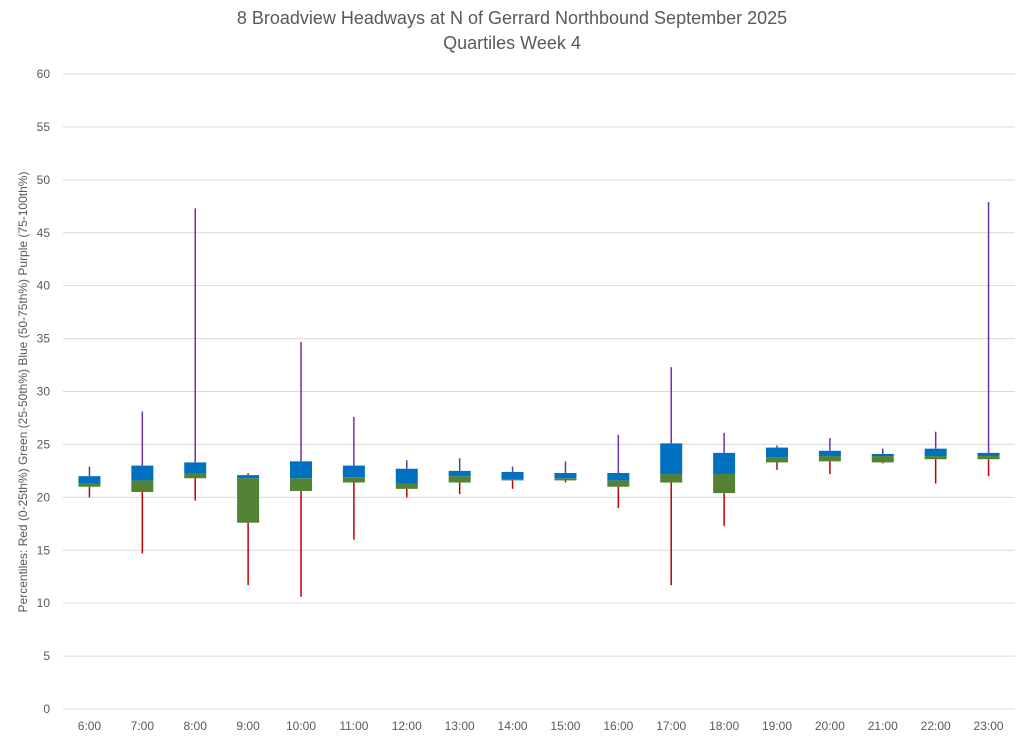 This screenshot has height=742, width=1024. Describe the element at coordinates (936, 726) in the screenshot. I see `x-tick-label: 22:00` at that location.